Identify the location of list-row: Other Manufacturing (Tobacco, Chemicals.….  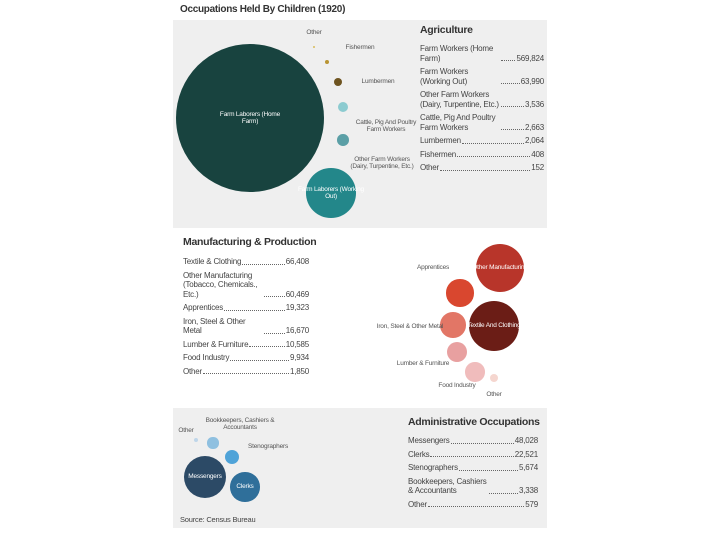
(246, 285).